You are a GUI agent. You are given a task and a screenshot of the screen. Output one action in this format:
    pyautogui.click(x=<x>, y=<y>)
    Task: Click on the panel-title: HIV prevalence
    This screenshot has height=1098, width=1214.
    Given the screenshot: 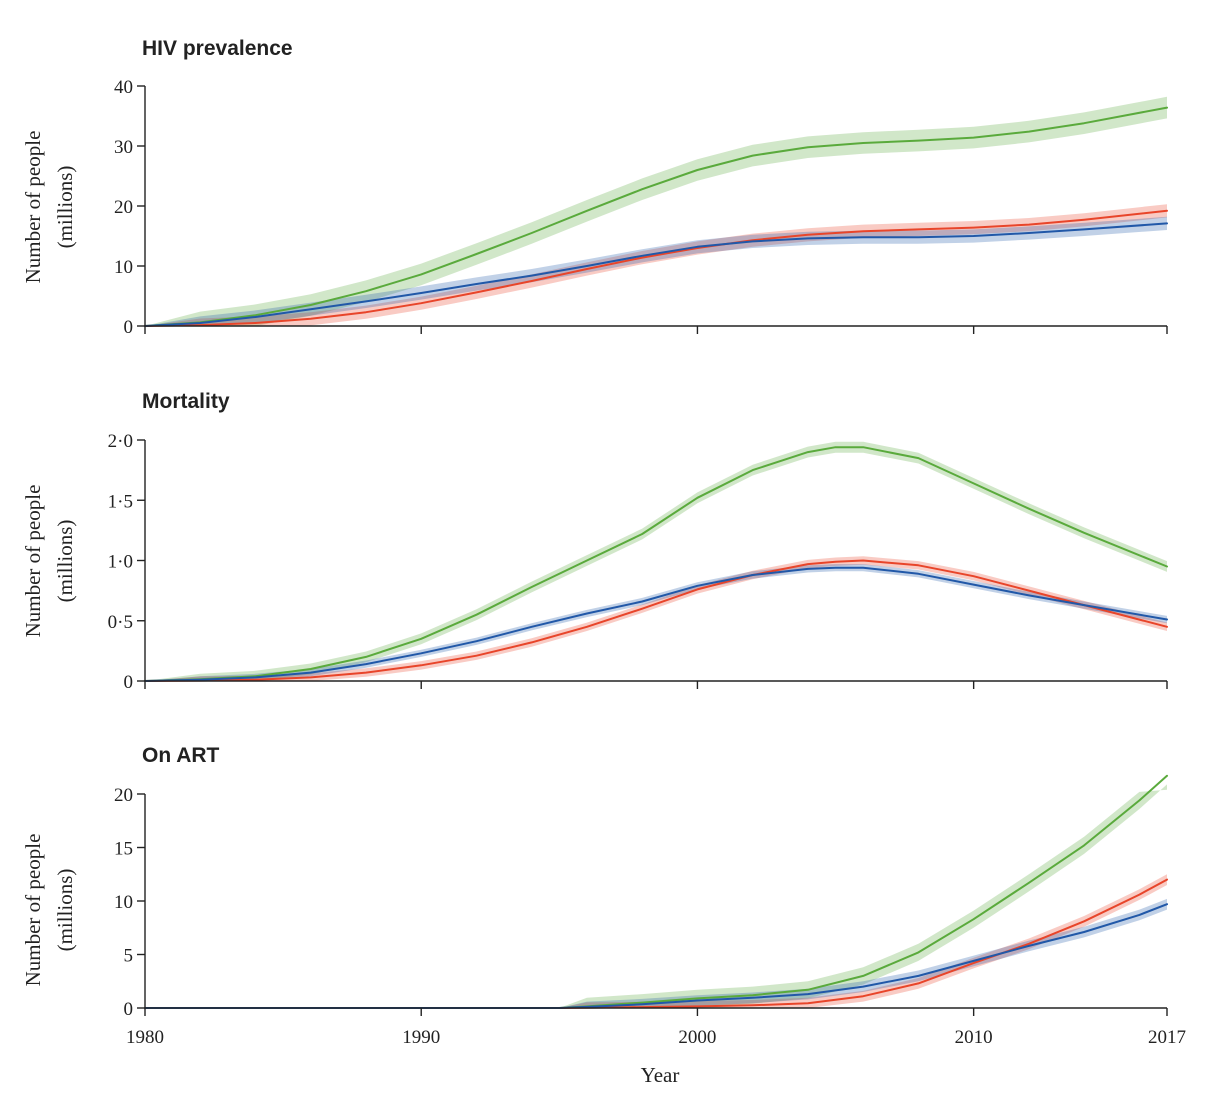 What is the action you would take?
    pyautogui.click(x=217, y=48)
    